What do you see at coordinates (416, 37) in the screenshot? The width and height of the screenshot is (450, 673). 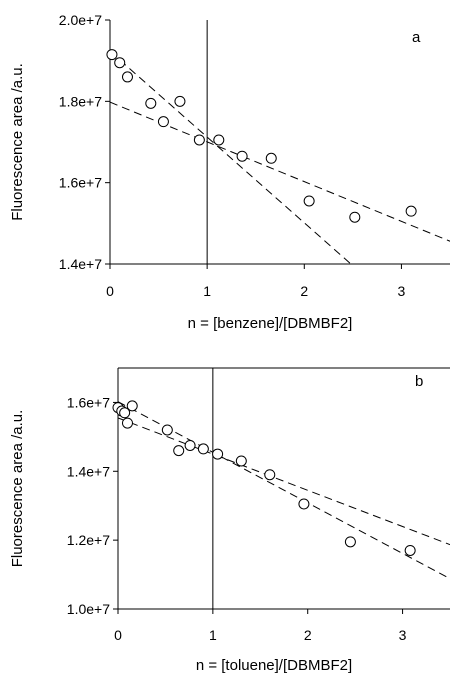 I see `panel-label: a` at bounding box center [416, 37].